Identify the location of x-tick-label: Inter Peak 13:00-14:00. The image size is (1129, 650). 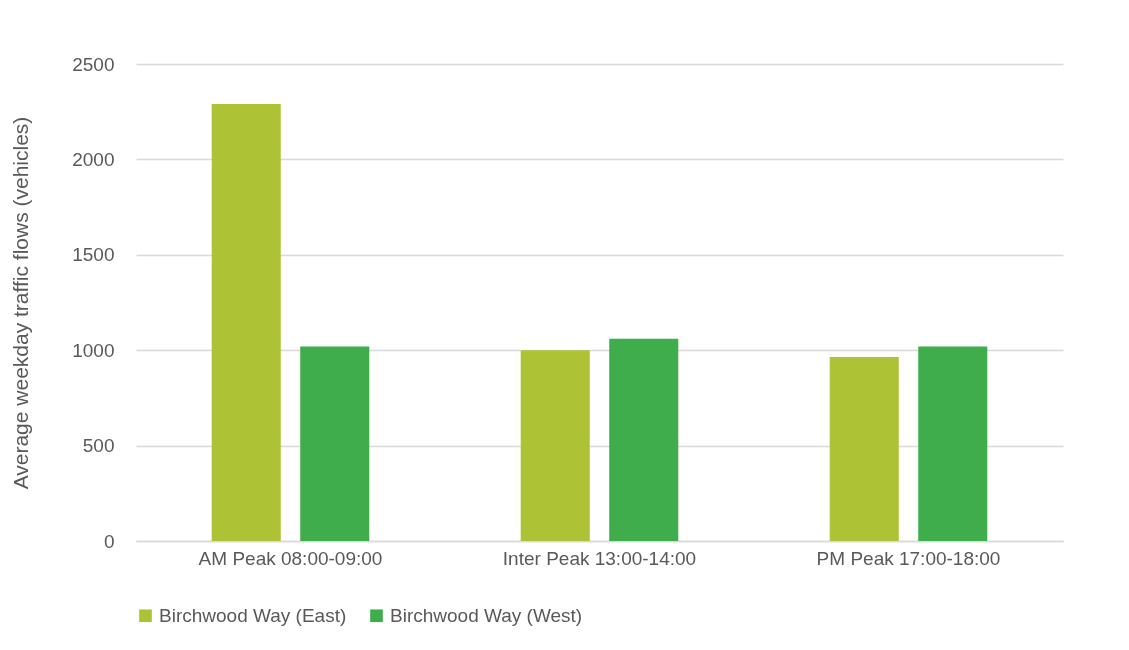
(599, 558).